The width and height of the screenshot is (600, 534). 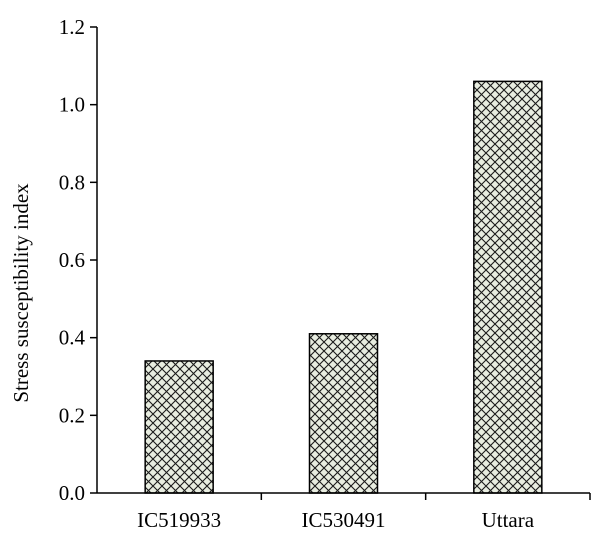 What do you see at coordinates (344, 520) in the screenshot?
I see `x-tick-label: IC530491` at bounding box center [344, 520].